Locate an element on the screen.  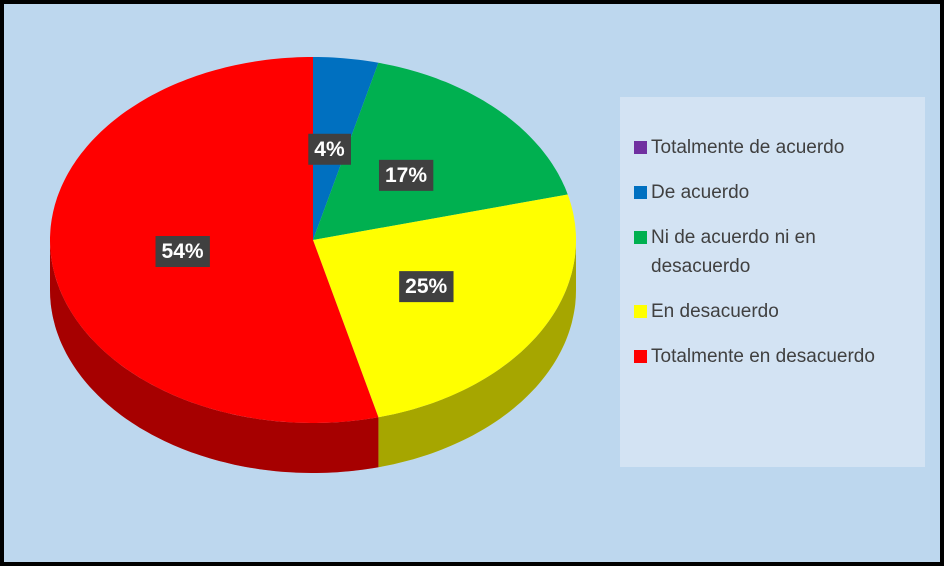
legend-label: En desacuerdo is located at coordinates (715, 311).